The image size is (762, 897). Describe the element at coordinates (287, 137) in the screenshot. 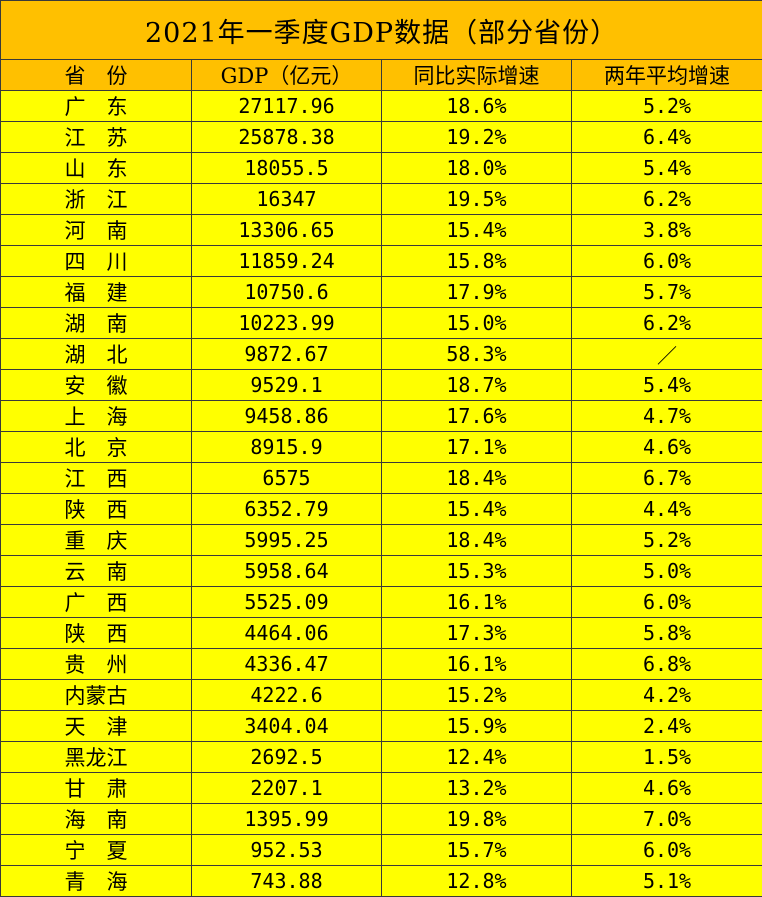

I see `gdp-cell: 25878.38` at that location.